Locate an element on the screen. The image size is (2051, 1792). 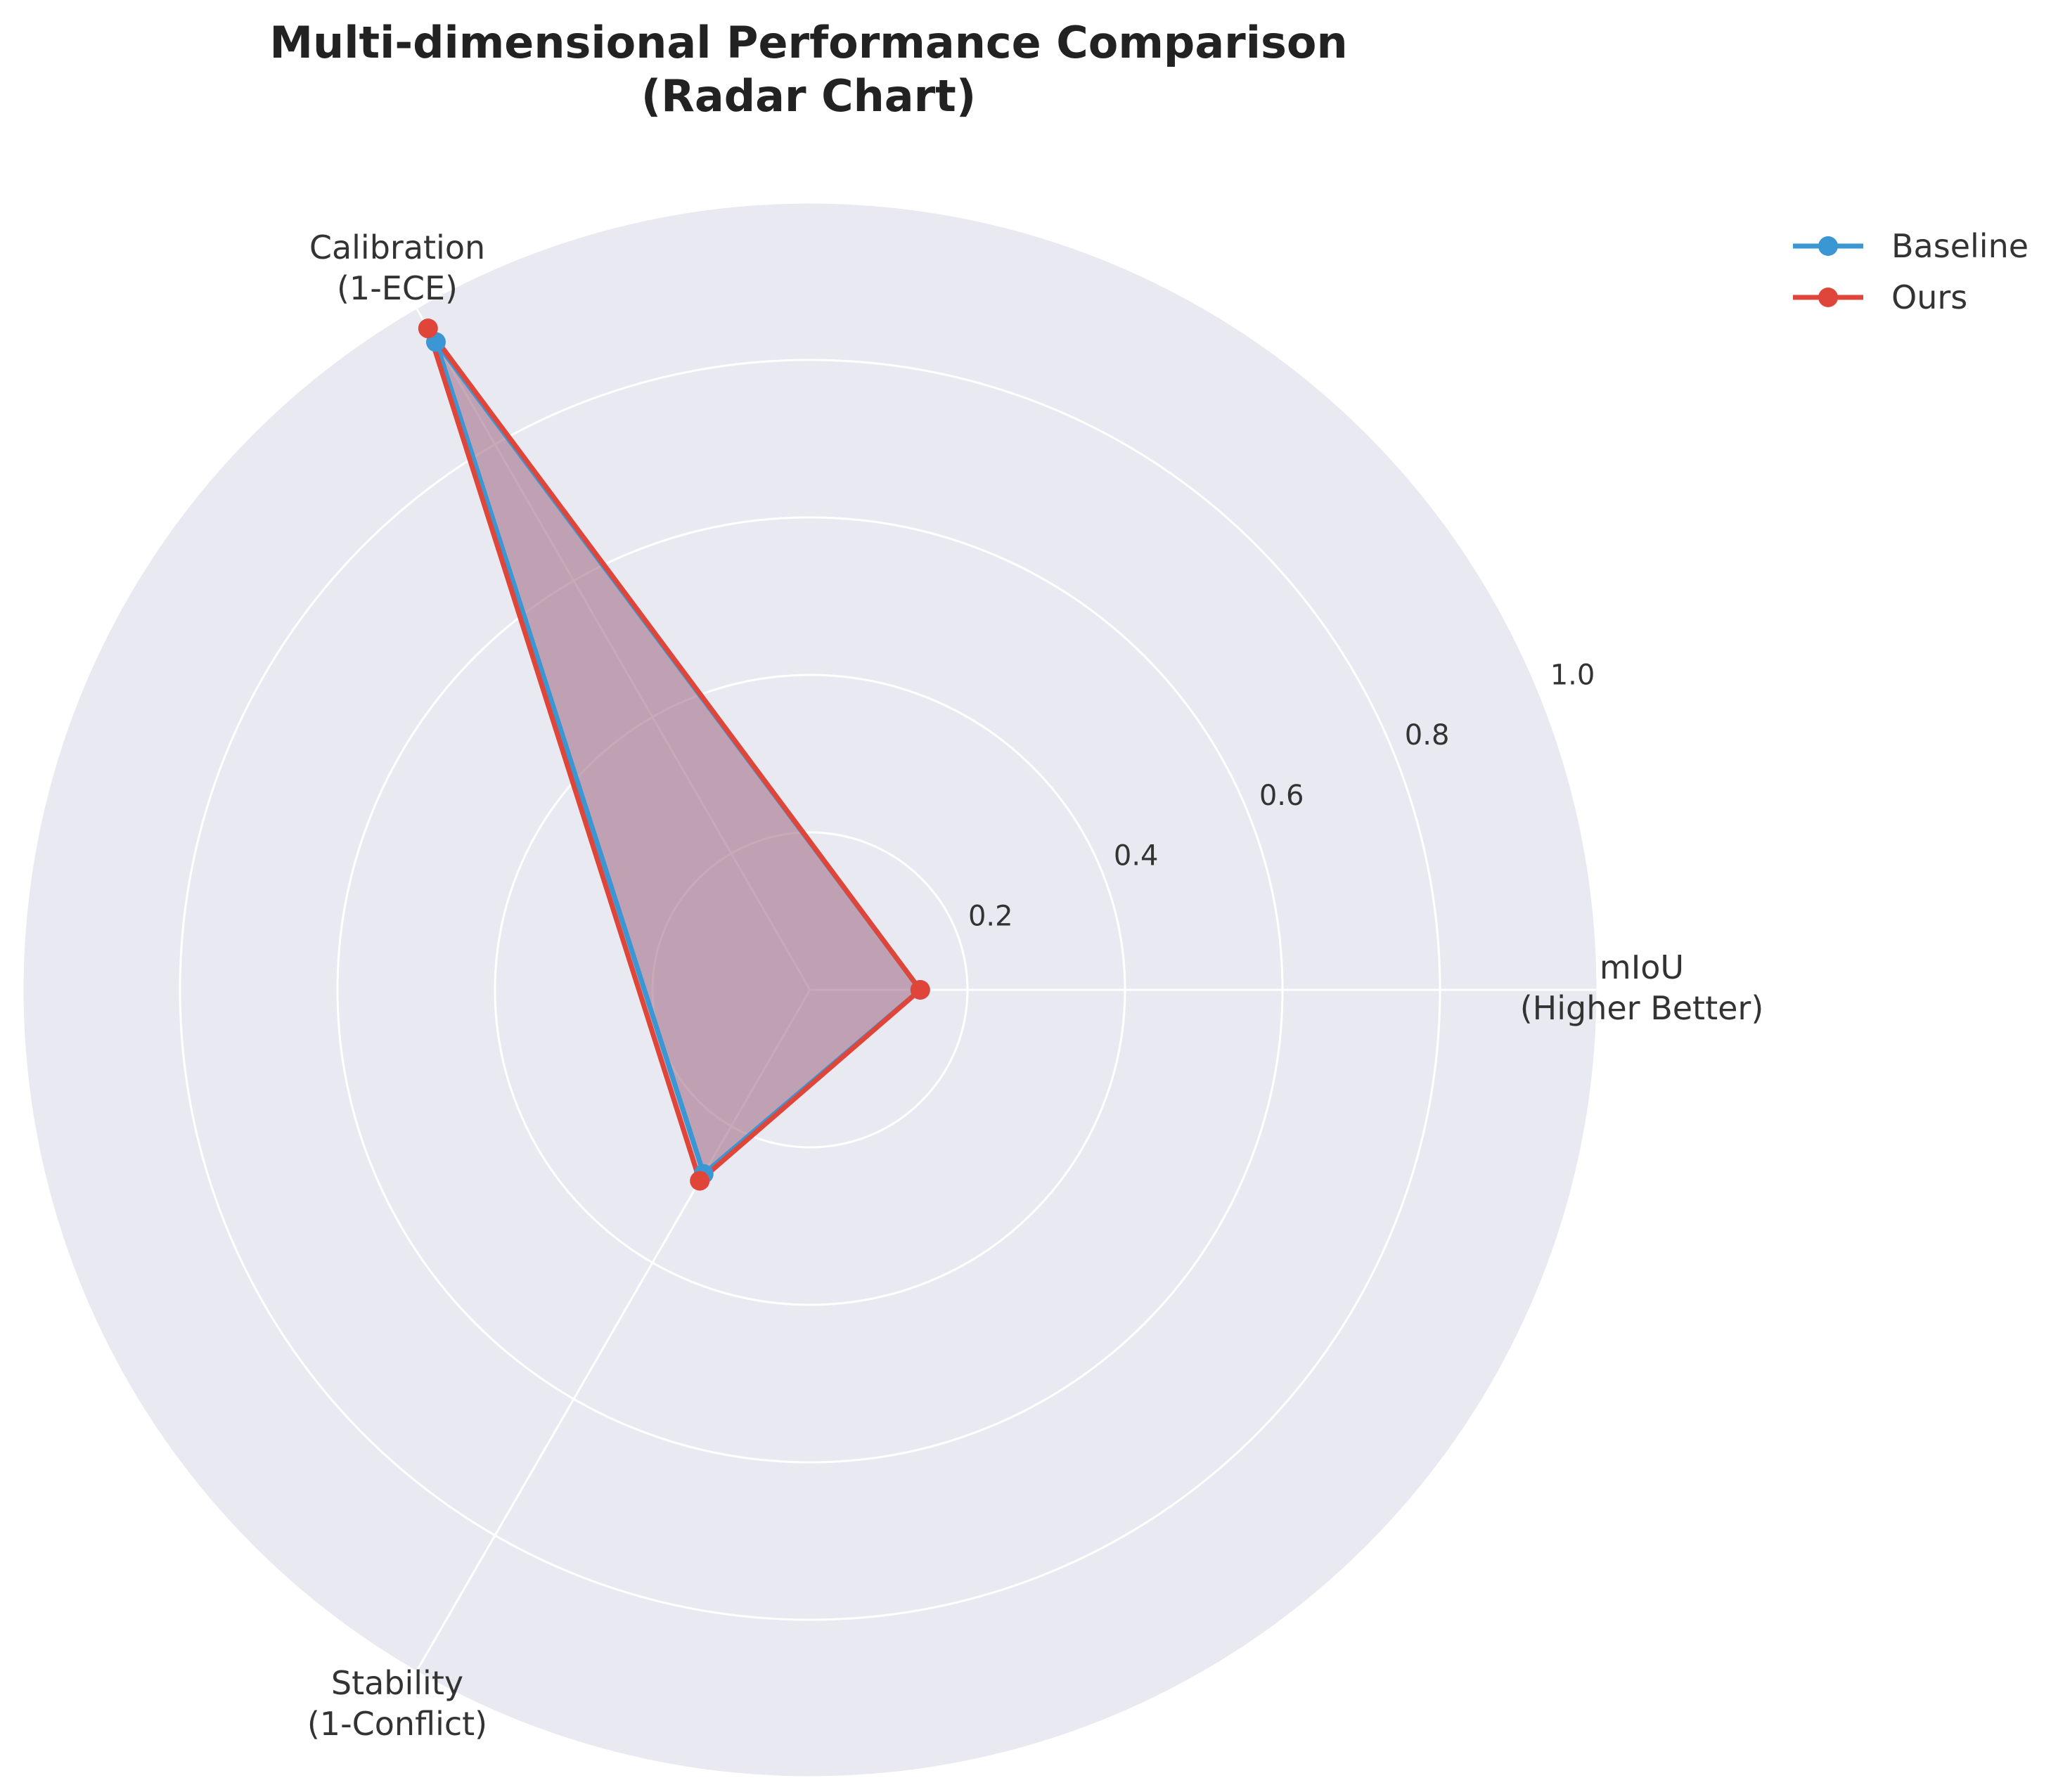
series-fill-baseline is located at coordinates (678, 758).